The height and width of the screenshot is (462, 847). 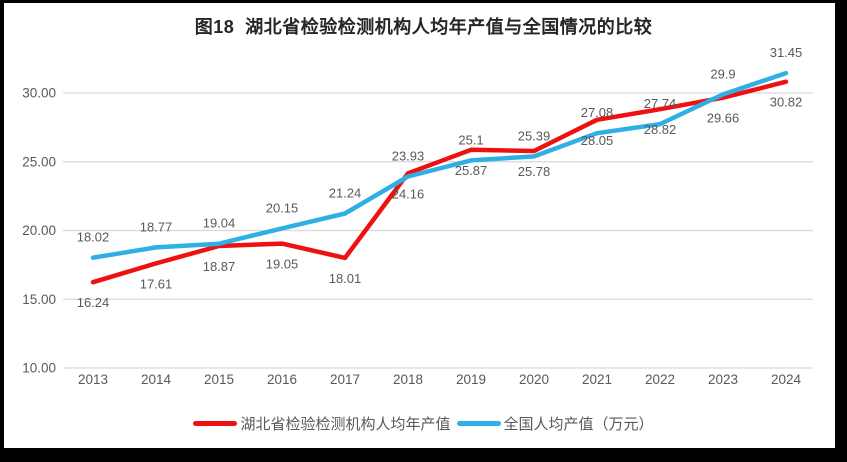 I want to click on x-axis-tick-label: 2019, so click(x=471, y=379).